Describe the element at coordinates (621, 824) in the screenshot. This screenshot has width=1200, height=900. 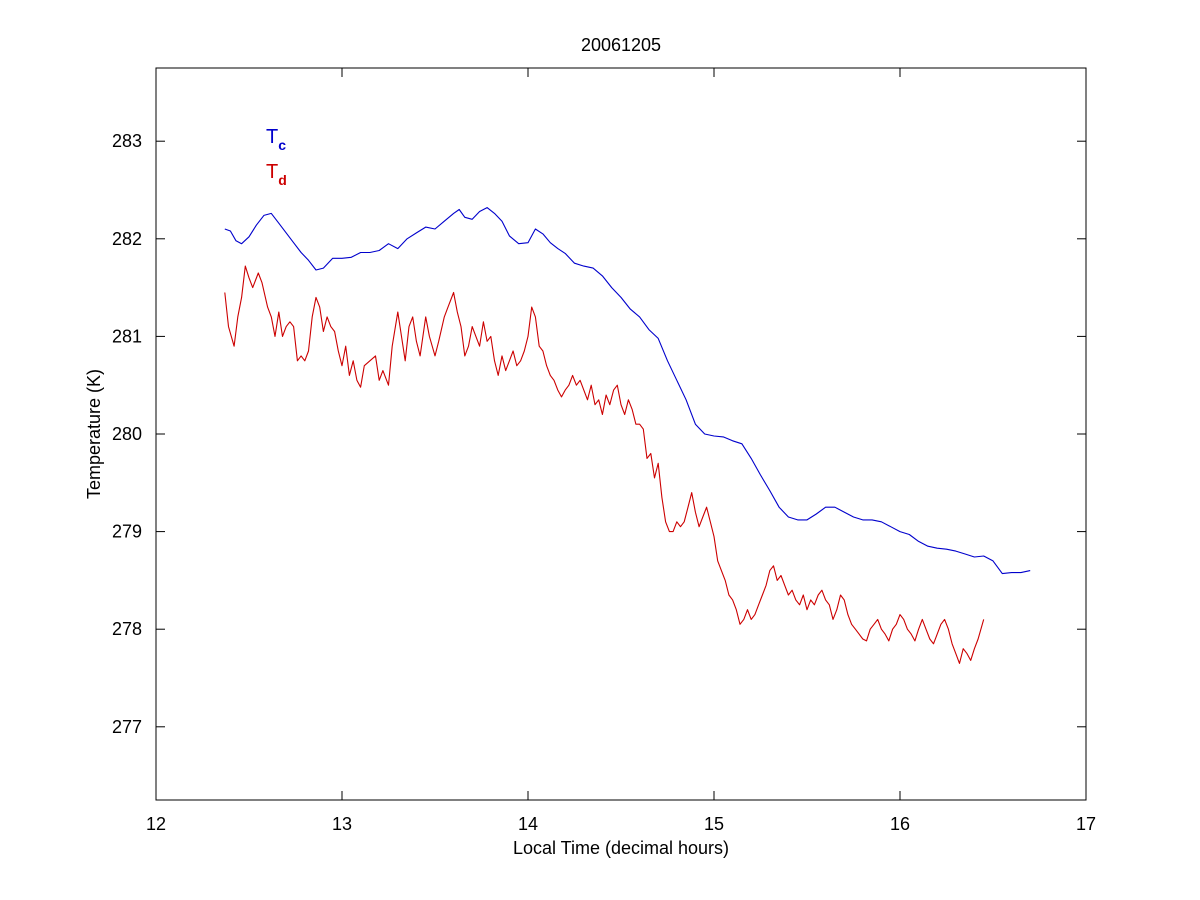
I see `x-tick-labels: 12 13 14 15 16 17` at that location.